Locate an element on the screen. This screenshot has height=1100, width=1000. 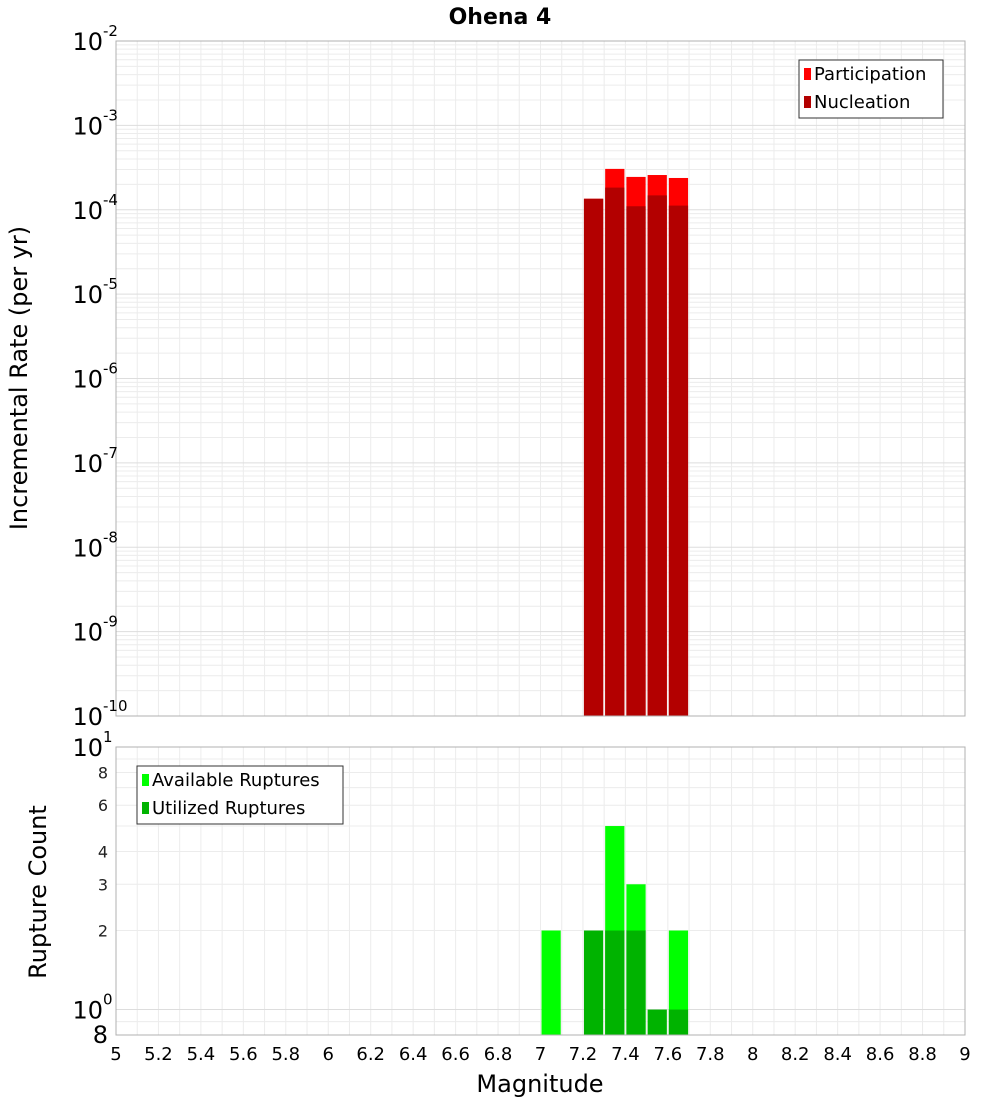
svg-text: -4 is located at coordinates (110, 200).